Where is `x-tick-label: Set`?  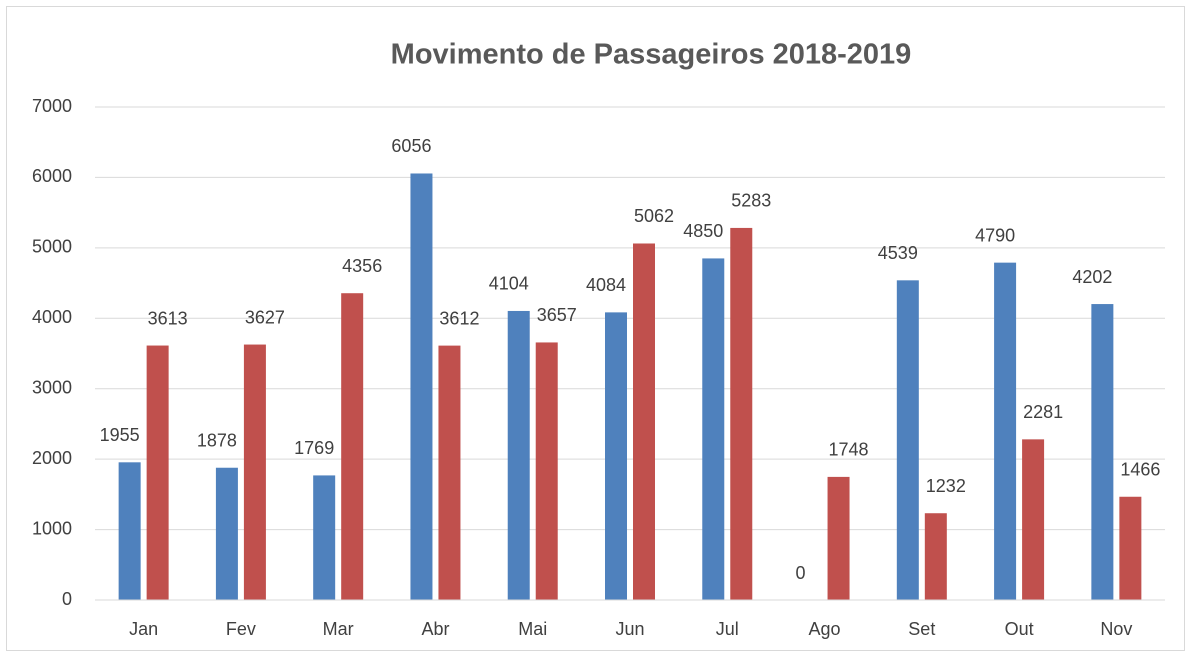 x-tick-label: Set is located at coordinates (921, 629).